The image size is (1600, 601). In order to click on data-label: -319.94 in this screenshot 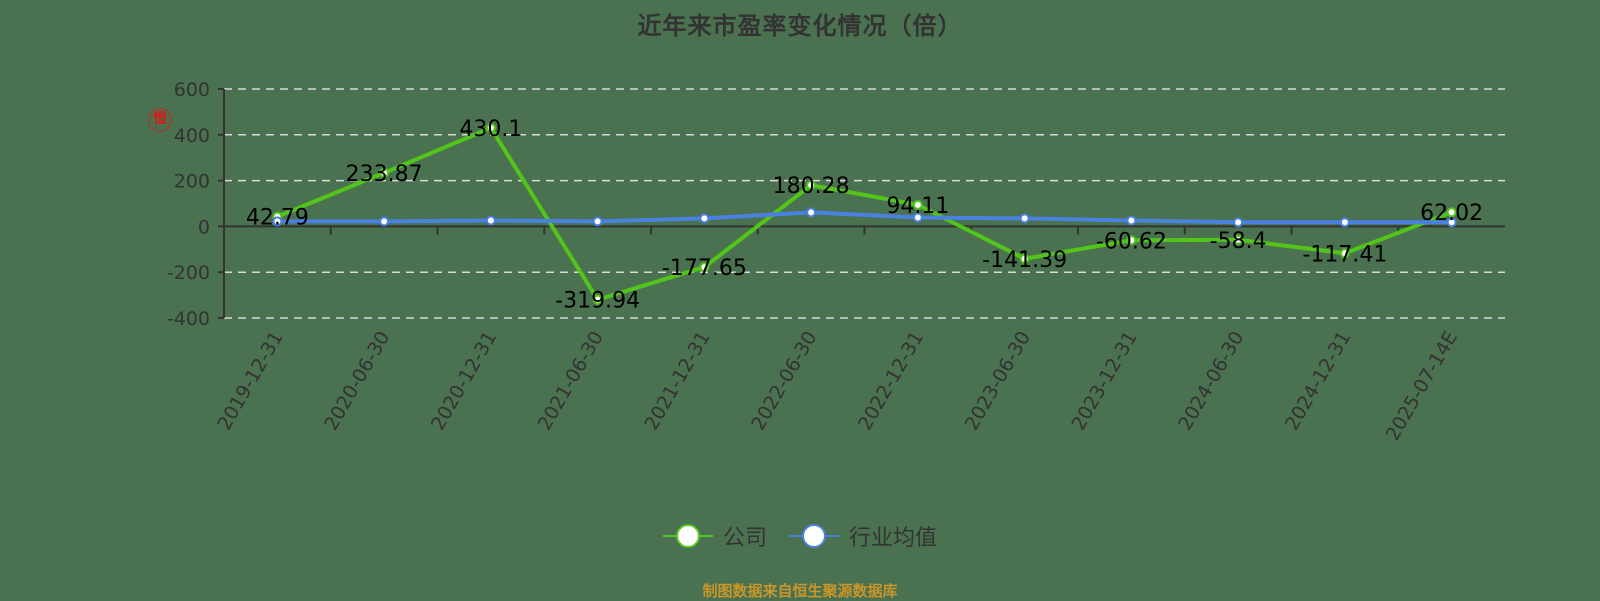, I will do `click(597, 301)`.